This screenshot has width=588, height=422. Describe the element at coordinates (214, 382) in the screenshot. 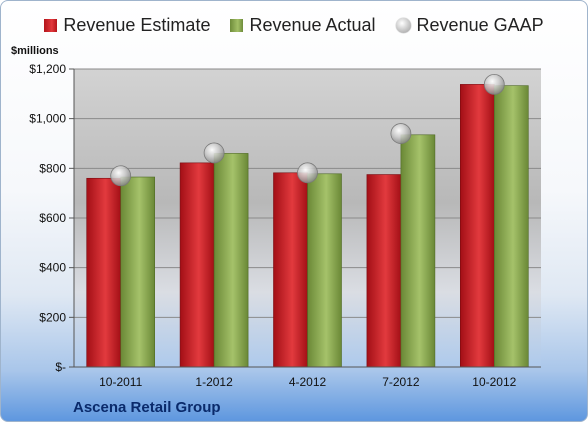

I see `x-tick-label: 1-2012` at that location.